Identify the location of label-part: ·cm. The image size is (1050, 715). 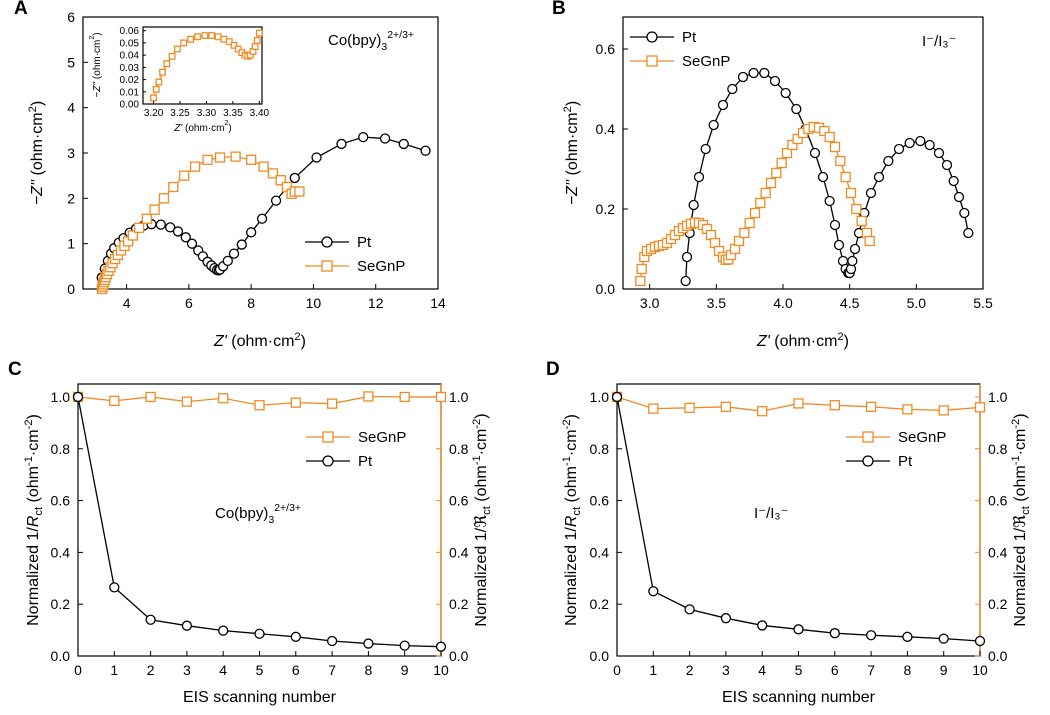
(481, 442).